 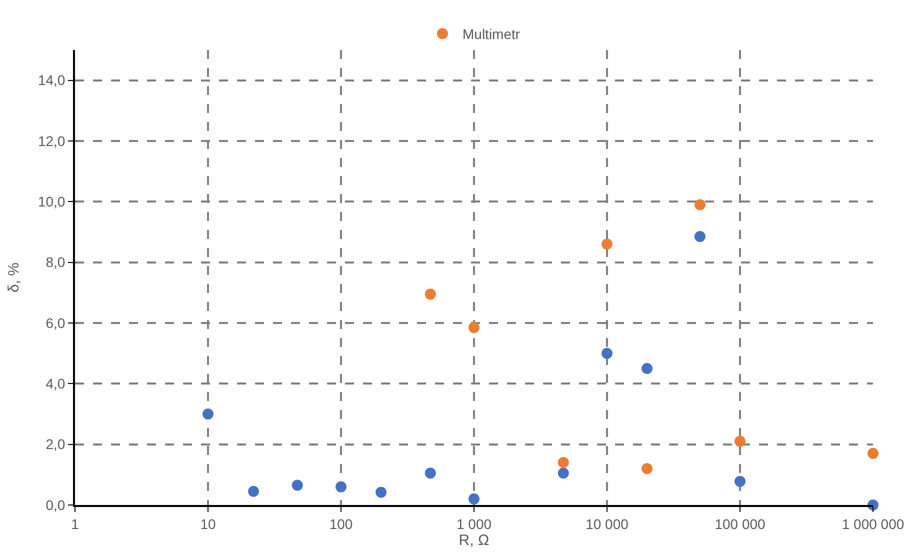 I want to click on x-tick-label: 100, so click(x=341, y=524).